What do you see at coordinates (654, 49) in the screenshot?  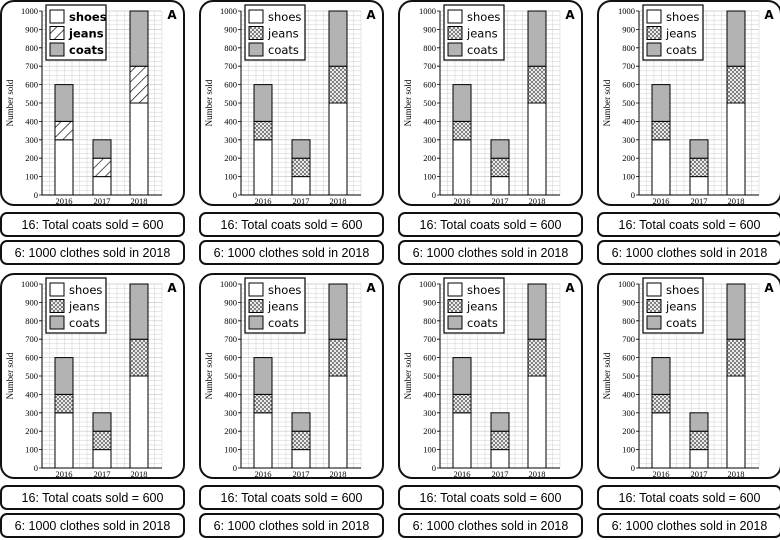 I see `legend-swatch-coats` at bounding box center [654, 49].